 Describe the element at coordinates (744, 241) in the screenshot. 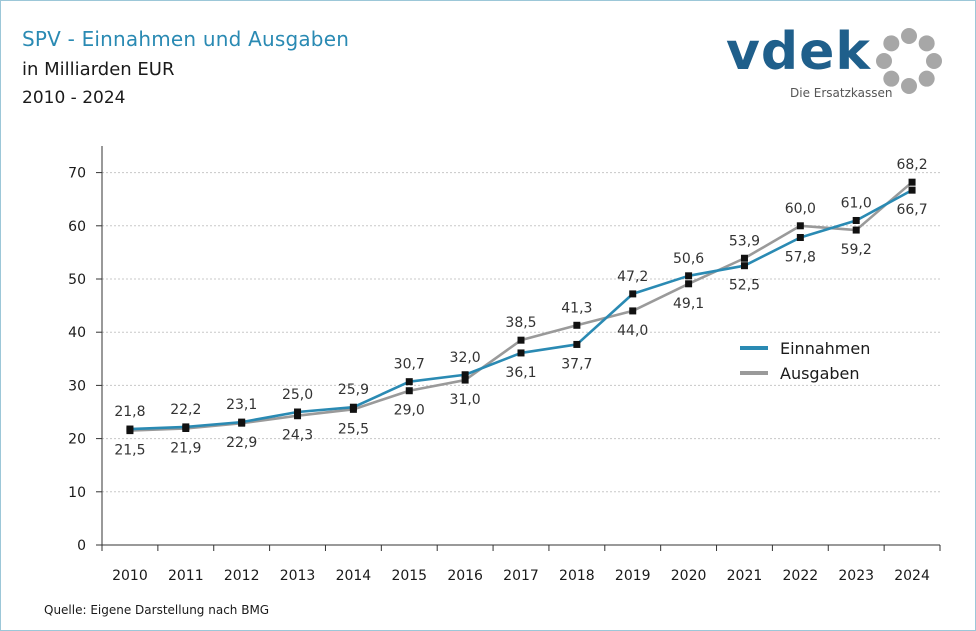

I see `data-label-ausgaben: 53,9` at that location.